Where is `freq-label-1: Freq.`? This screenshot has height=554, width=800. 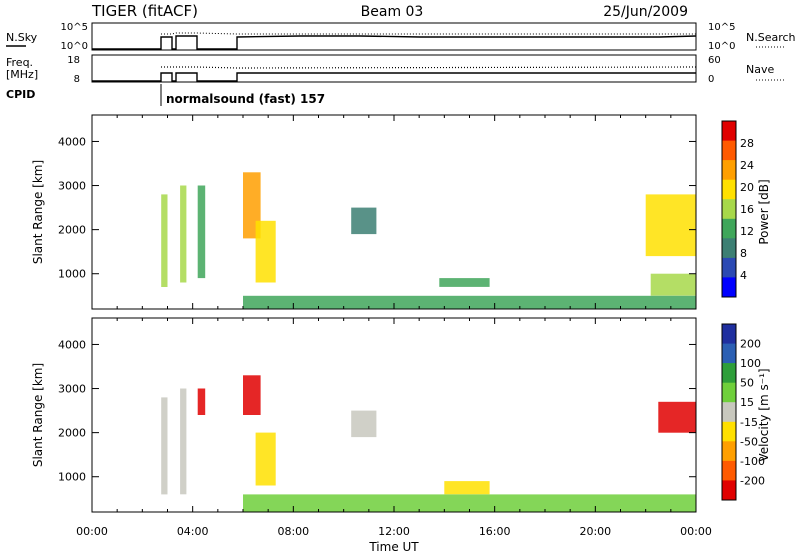
freq-label-1: Freq. is located at coordinates (19, 62).